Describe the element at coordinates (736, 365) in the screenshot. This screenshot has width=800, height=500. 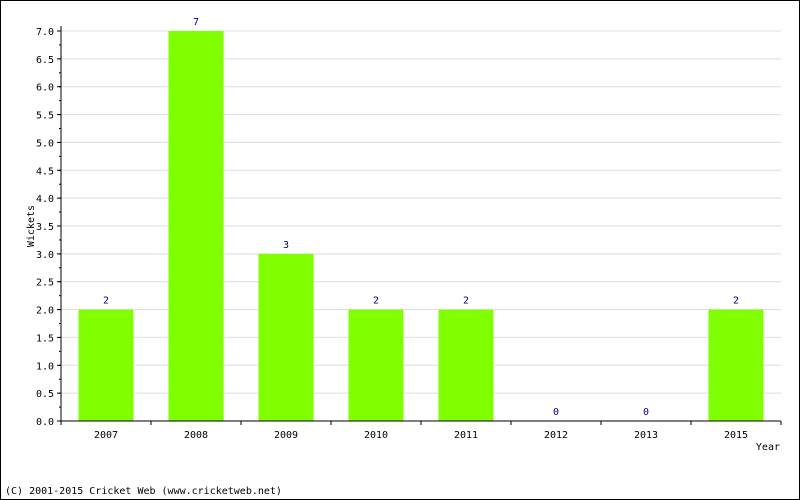
I see `bar-2015` at that location.